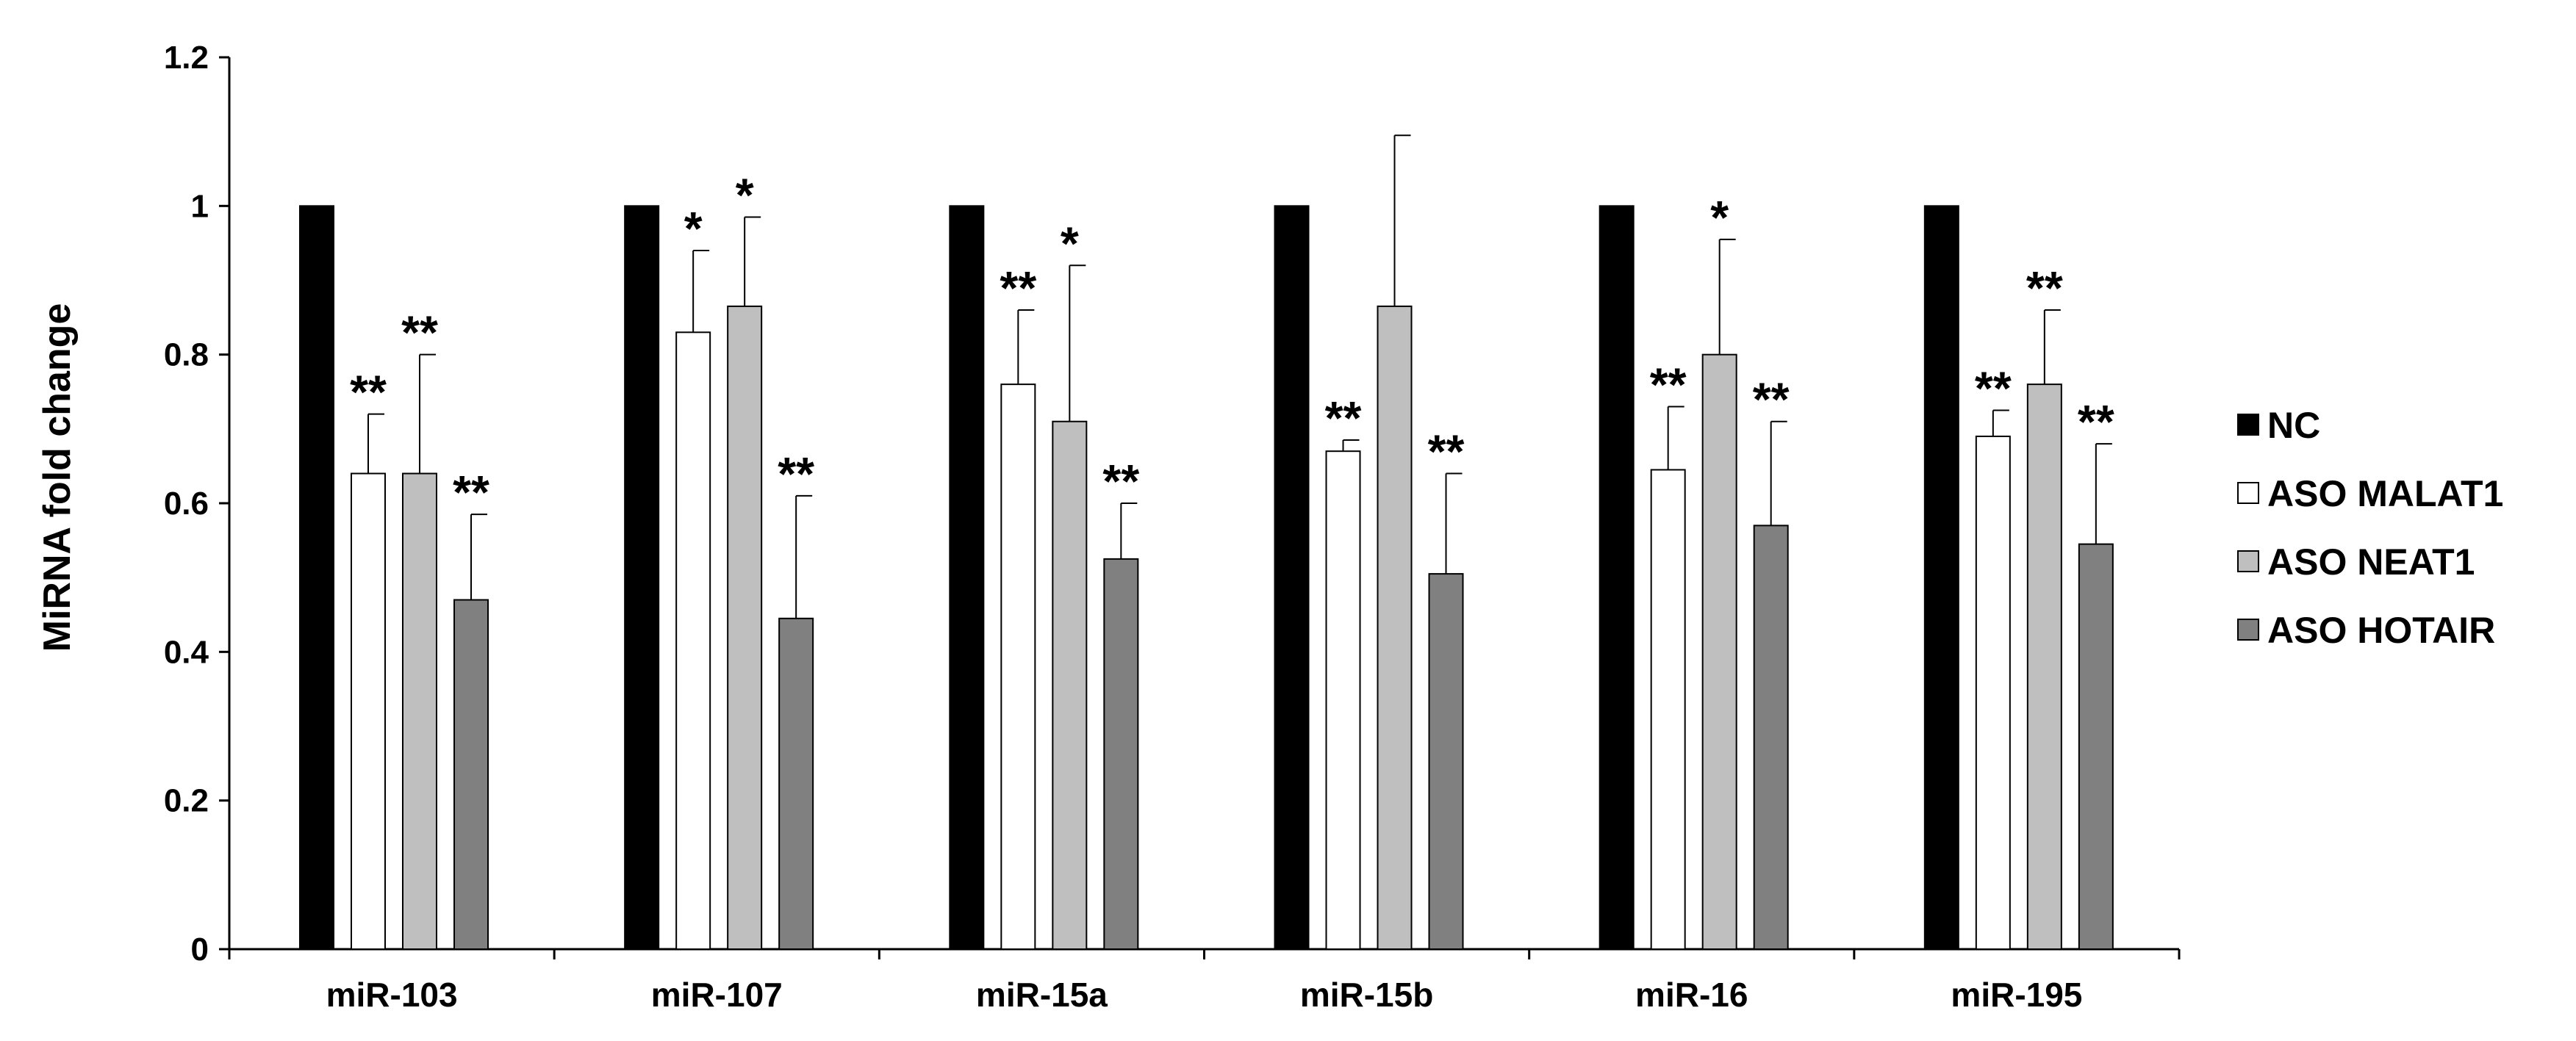  Describe the element at coordinates (200, 950) in the screenshot. I see `y-tick-label: 0` at that location.